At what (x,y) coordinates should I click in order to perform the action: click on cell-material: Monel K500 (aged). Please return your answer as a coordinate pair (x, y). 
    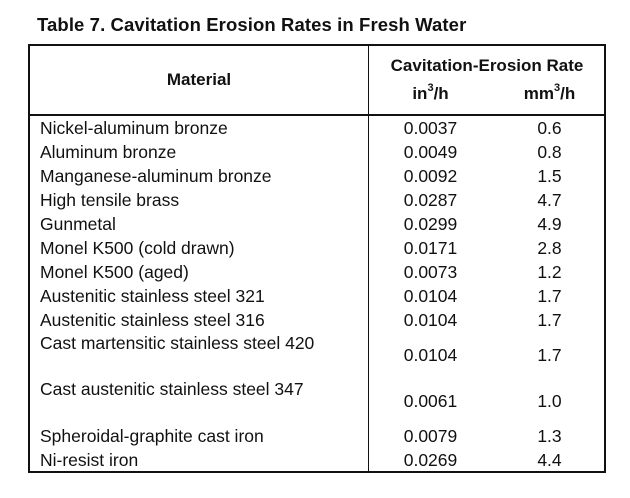
    Looking at the image, I should click on (114, 272).